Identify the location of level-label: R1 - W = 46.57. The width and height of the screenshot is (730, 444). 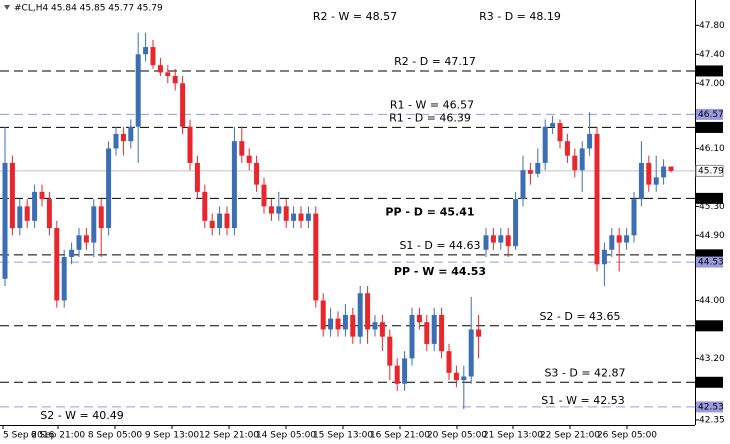
(432, 104).